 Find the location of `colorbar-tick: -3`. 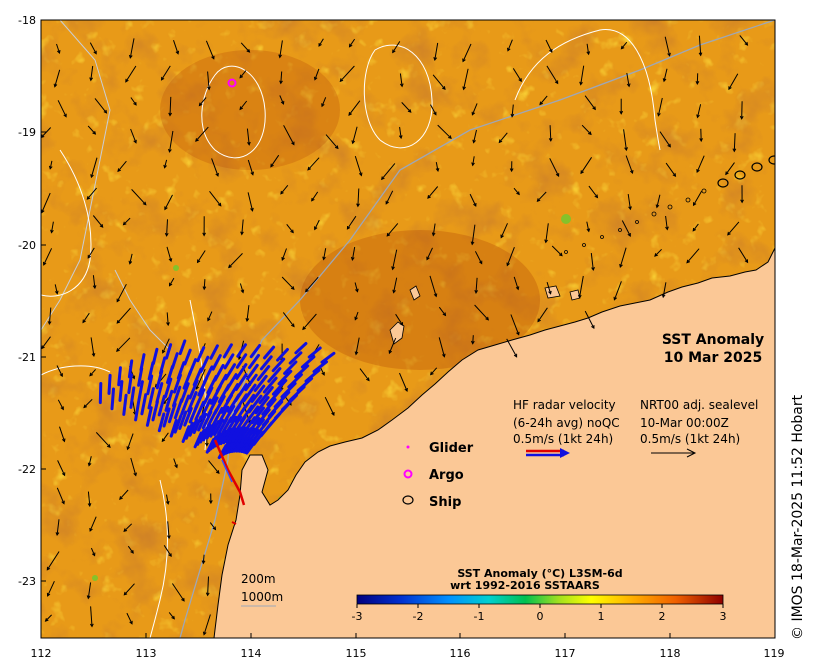

colorbar-tick: -3 is located at coordinates (357, 616).